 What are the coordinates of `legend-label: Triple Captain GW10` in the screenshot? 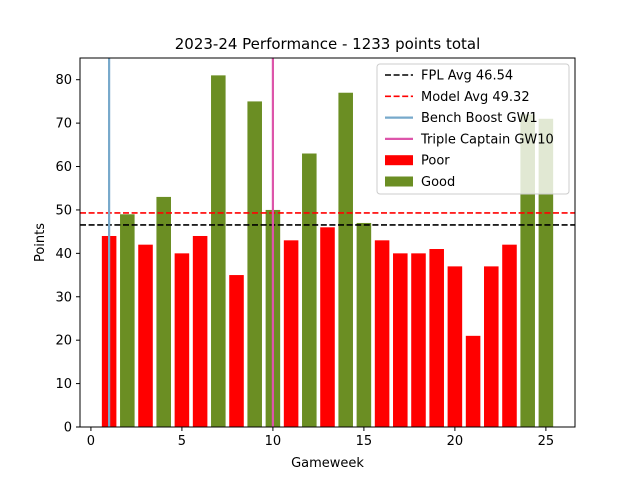 It's located at (487, 139).